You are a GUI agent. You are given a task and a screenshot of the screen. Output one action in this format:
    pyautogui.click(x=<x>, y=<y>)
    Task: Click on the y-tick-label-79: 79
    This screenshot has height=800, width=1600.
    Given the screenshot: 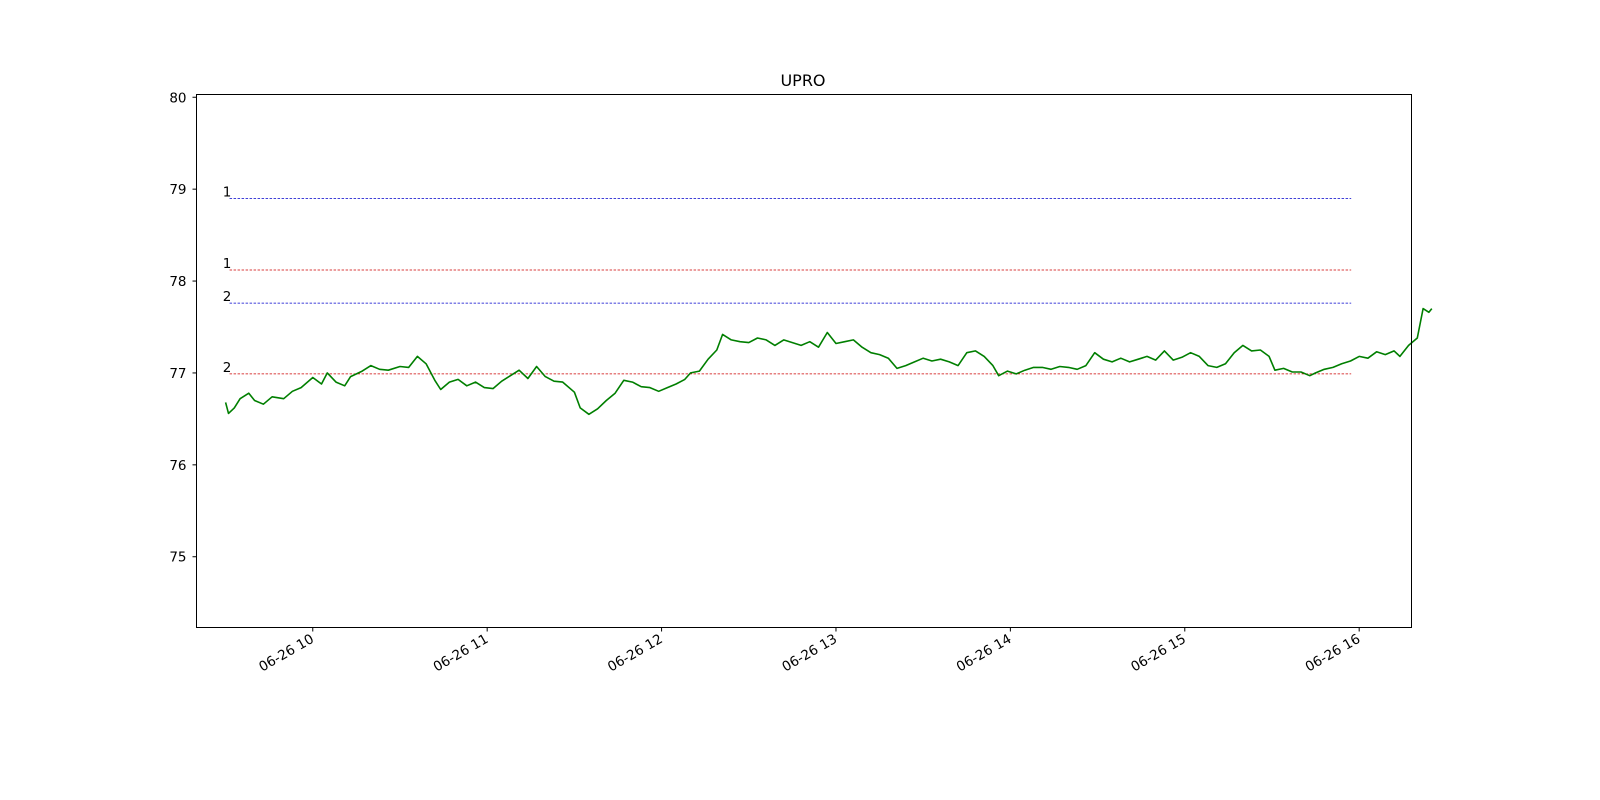 What is the action you would take?
    pyautogui.click(x=177, y=190)
    